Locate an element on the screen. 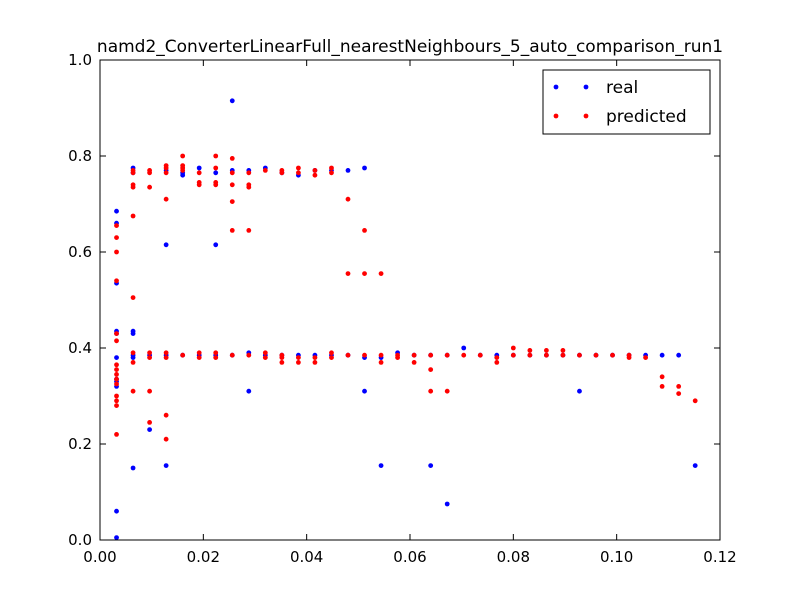 This screenshot has width=800, height=605. x-tick-label: 0.02 is located at coordinates (203, 557).